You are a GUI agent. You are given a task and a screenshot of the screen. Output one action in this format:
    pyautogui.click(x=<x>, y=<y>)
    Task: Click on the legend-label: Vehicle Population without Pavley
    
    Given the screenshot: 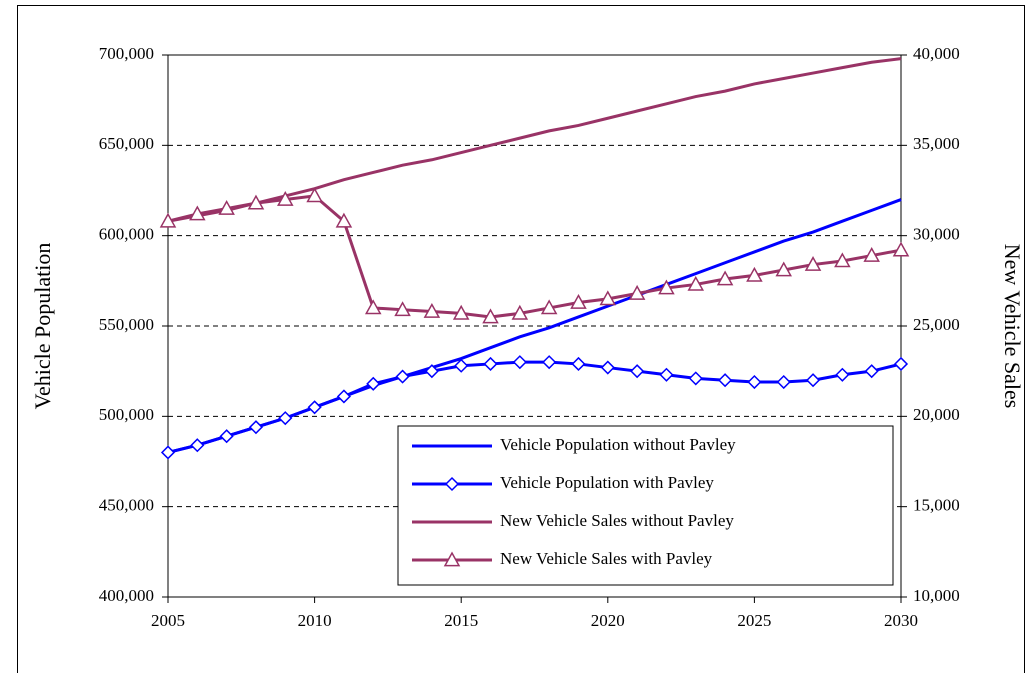 What is the action you would take?
    pyautogui.click(x=618, y=444)
    